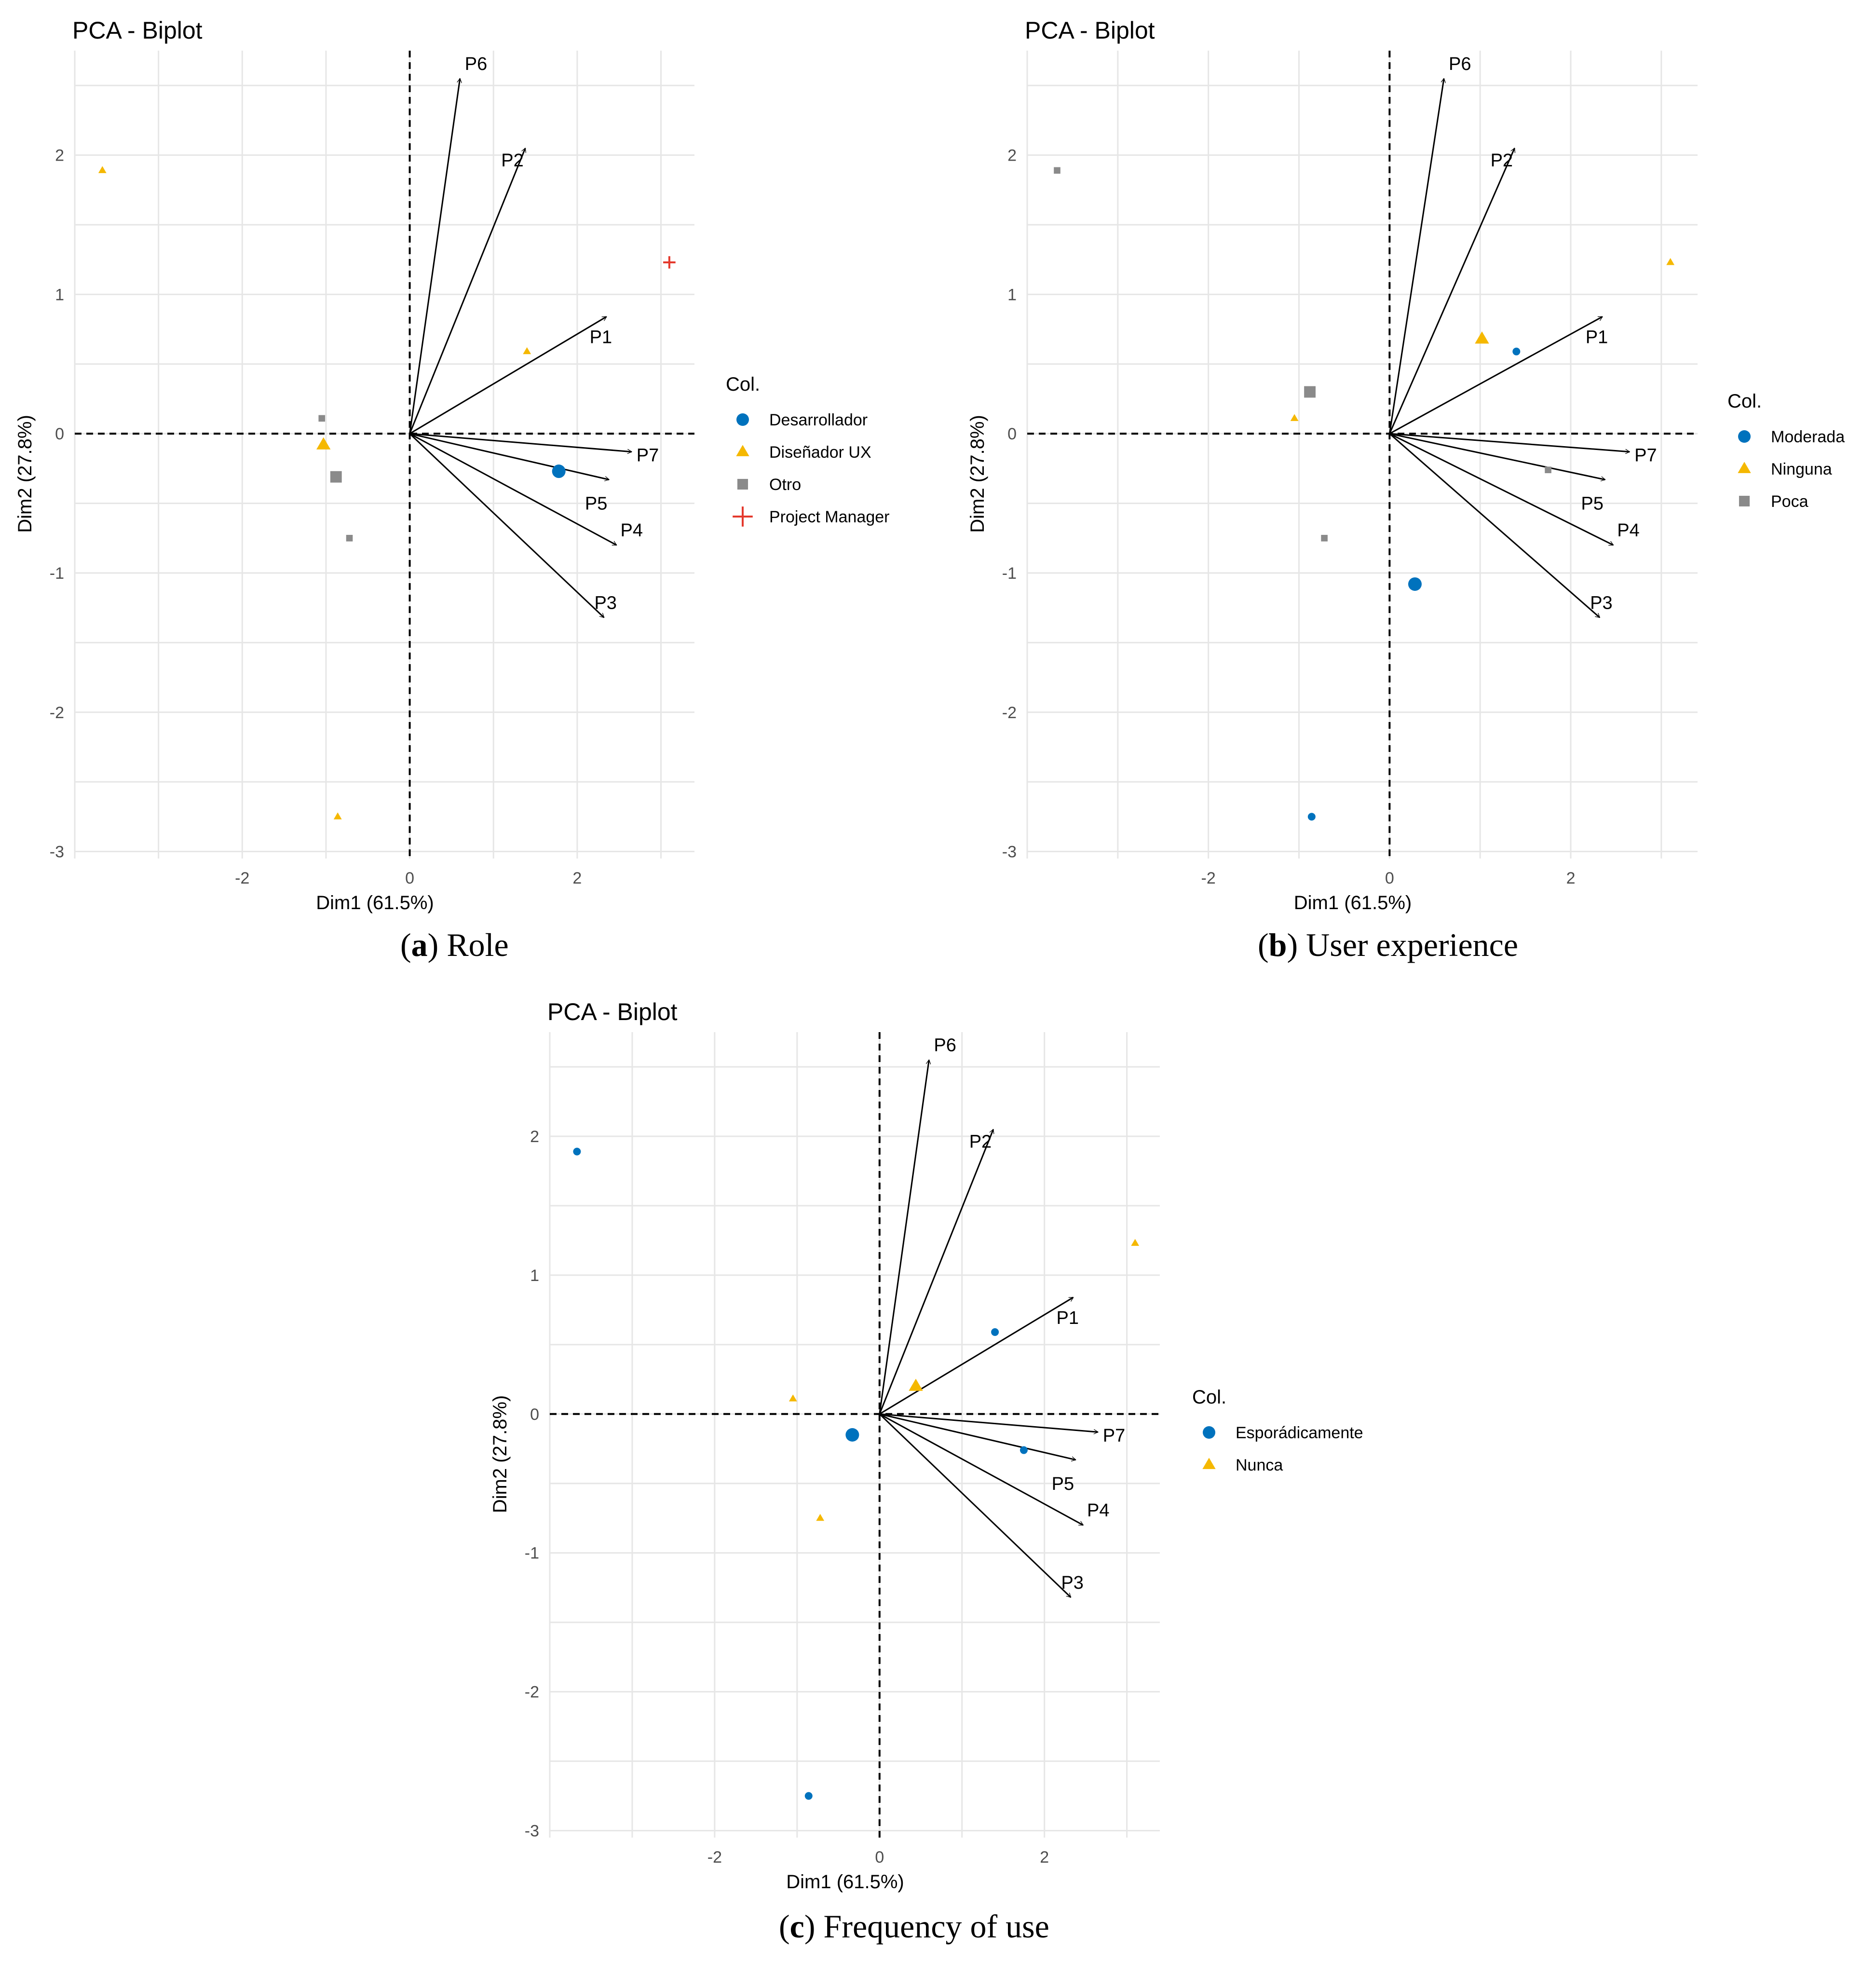 The image size is (1876, 1976). Describe the element at coordinates (1801, 469) in the screenshot. I see `legend-entry-label: Ninguna` at that location.